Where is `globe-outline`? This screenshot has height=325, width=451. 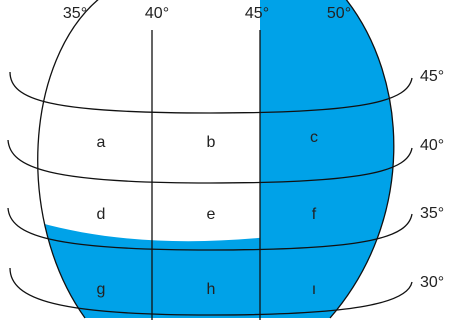
globe-outline is located at coordinates (68, 159).